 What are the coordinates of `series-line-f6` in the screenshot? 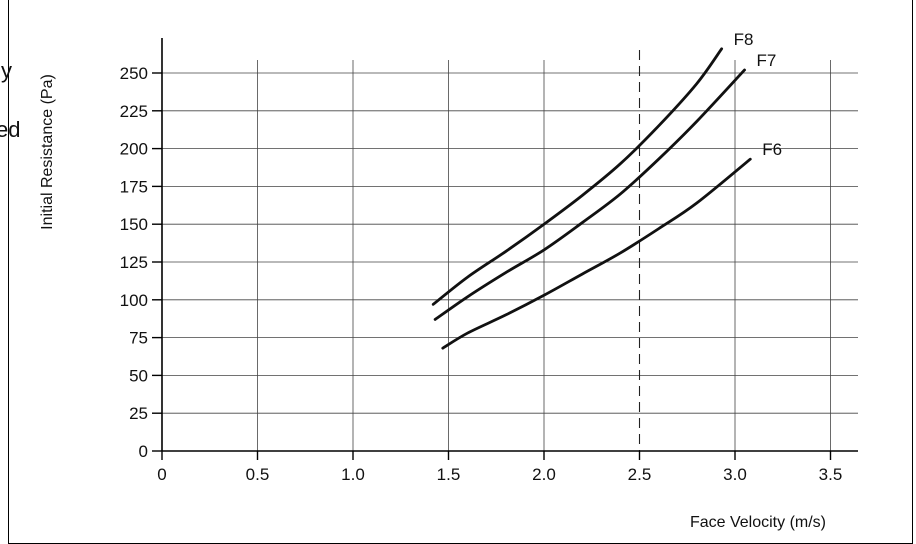 It's located at (596, 253).